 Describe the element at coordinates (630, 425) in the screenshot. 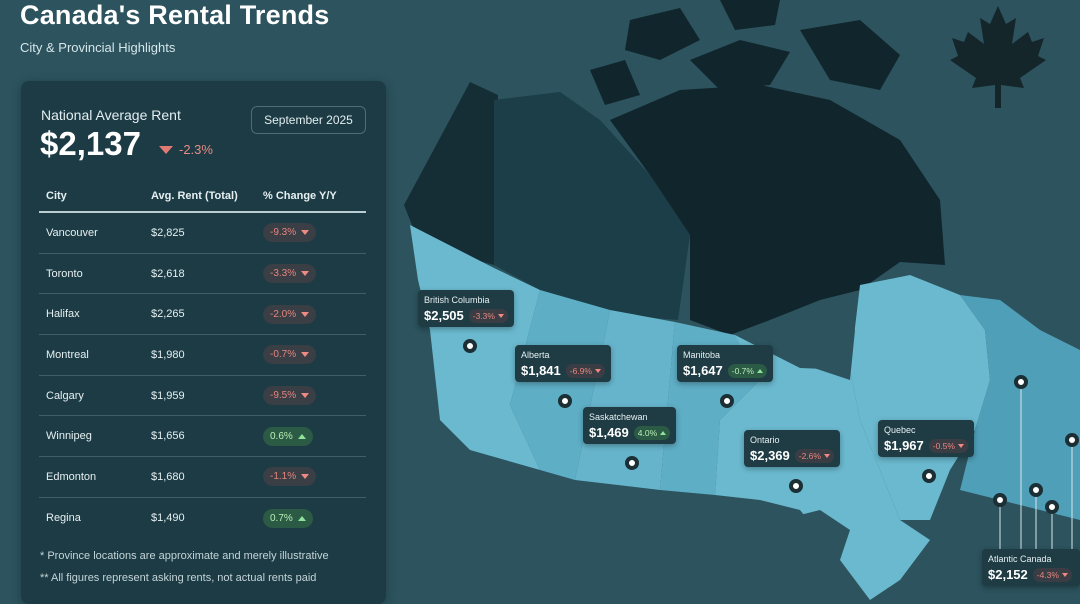

I see `province-card-saskatchewan: Saskatchewan $1,469 4.0%` at that location.